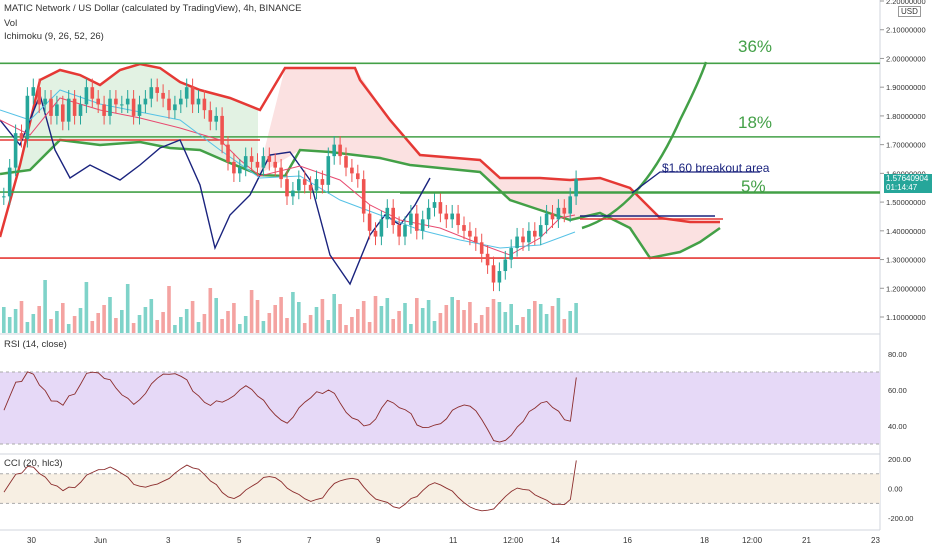  I want to click on price-tick-label: 1.80000000, so click(906, 116).